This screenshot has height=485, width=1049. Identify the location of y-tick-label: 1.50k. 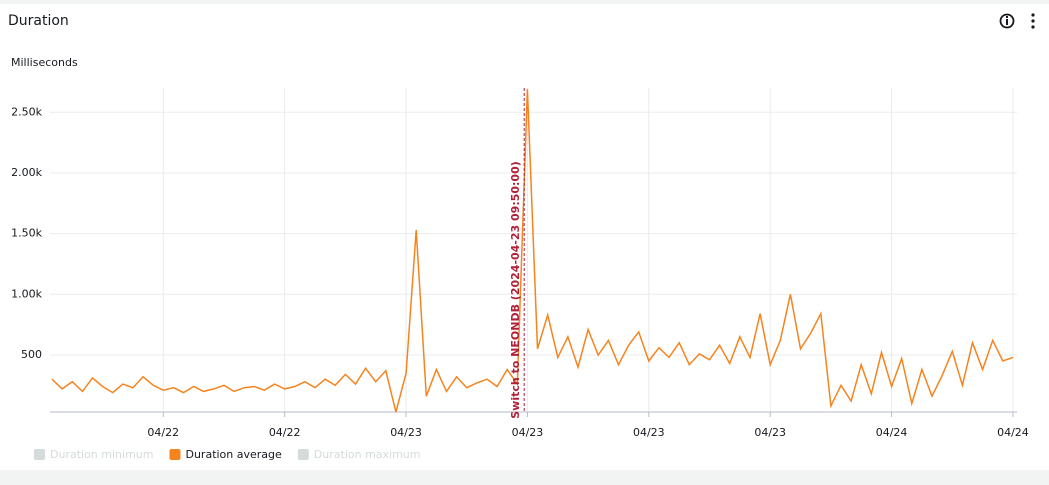
(26, 233).